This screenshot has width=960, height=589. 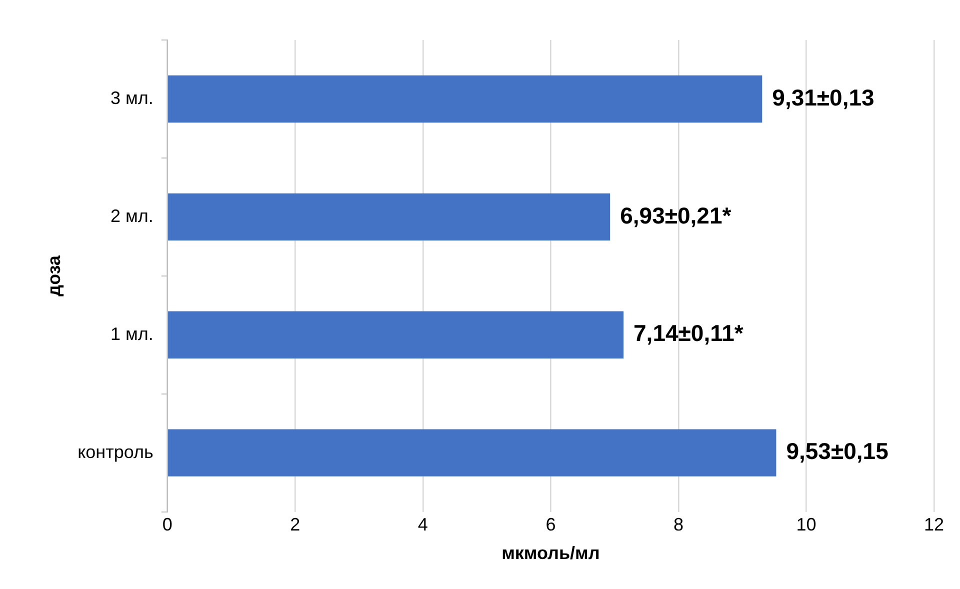 I want to click on x-tick-label: 10, so click(x=806, y=524).